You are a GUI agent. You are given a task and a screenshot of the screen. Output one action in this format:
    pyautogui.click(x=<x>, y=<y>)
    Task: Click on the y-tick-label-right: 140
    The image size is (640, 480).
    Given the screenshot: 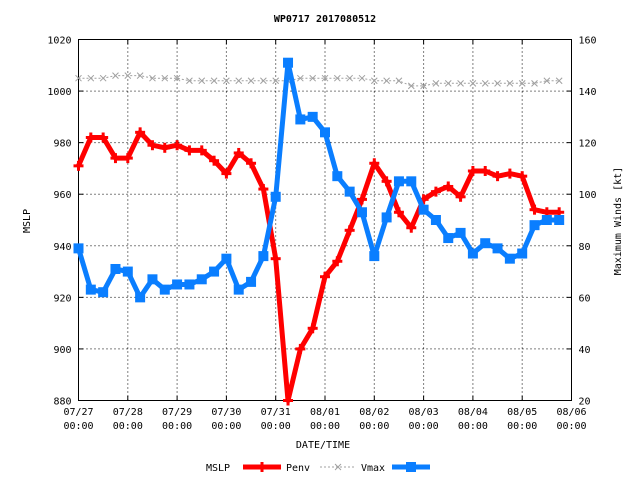 What is the action you would take?
    pyautogui.click(x=588, y=92)
    